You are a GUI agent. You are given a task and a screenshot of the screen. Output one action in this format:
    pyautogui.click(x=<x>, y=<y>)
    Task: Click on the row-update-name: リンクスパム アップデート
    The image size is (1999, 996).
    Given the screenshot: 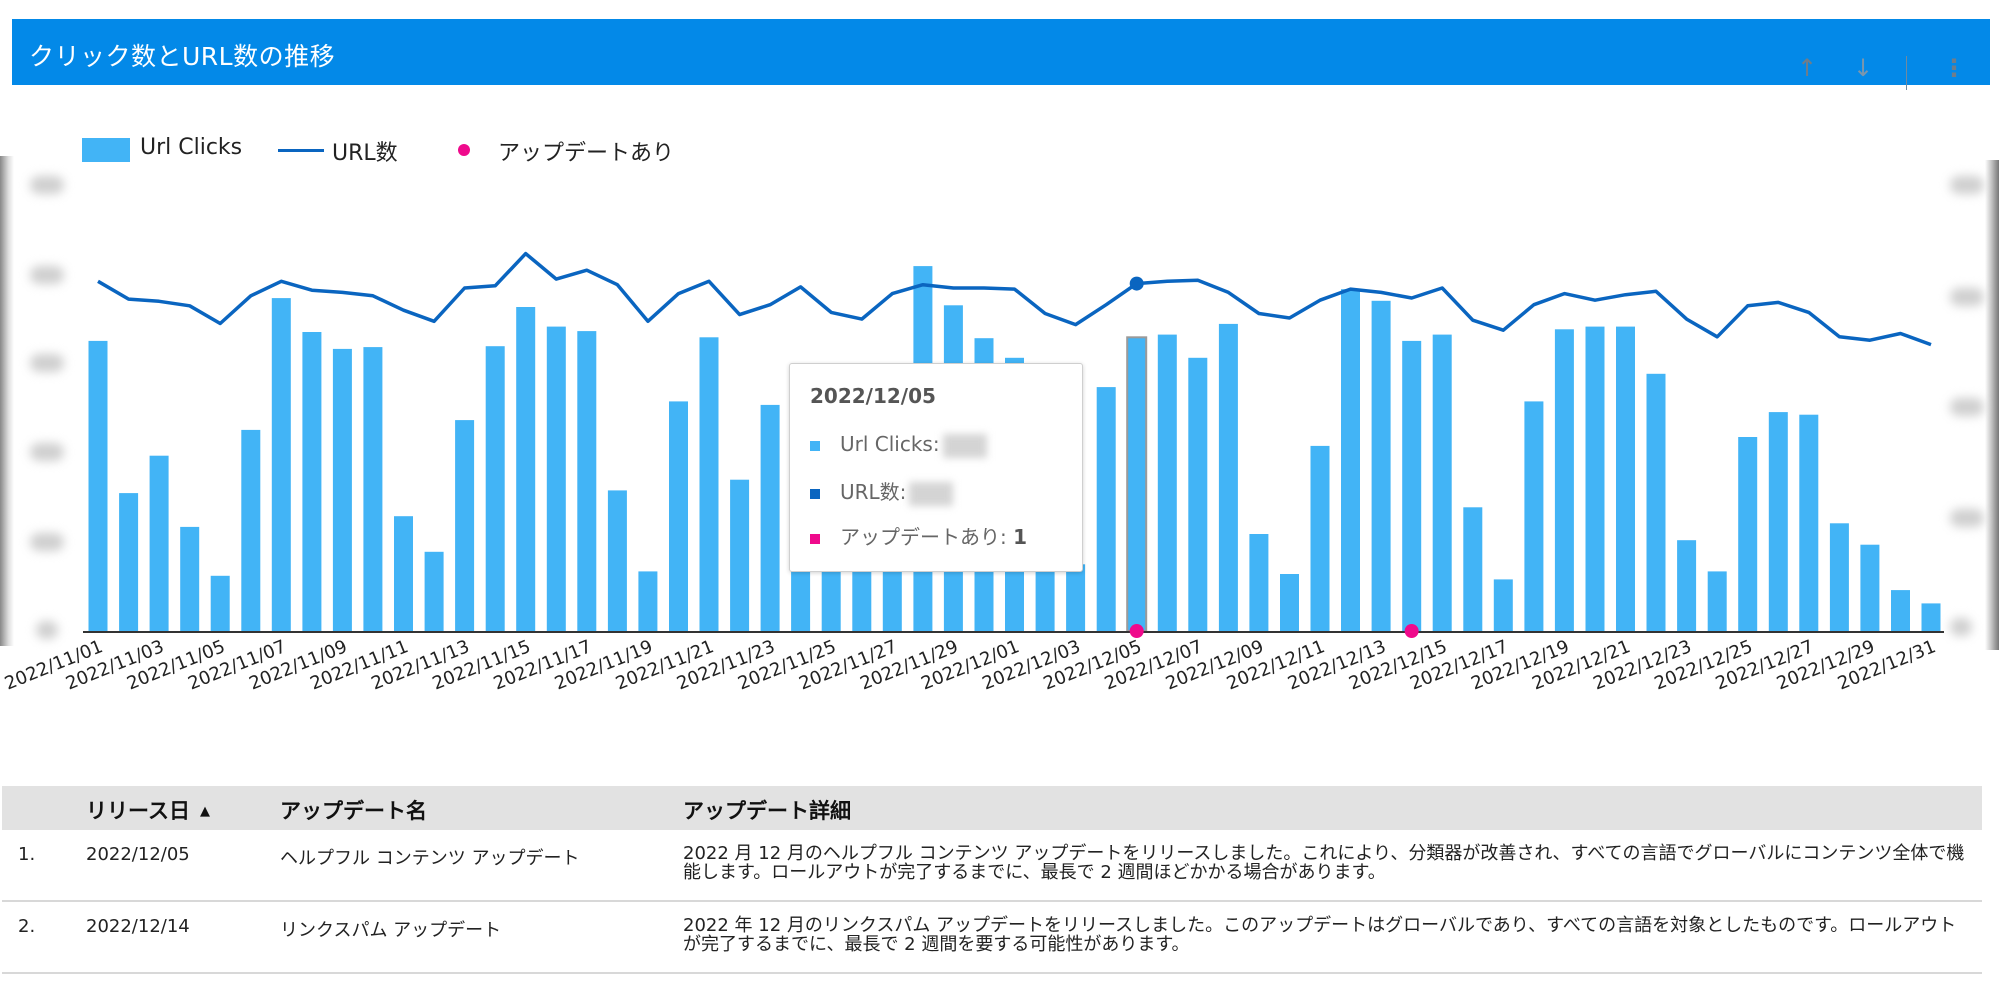 What is the action you would take?
    pyautogui.click(x=391, y=930)
    